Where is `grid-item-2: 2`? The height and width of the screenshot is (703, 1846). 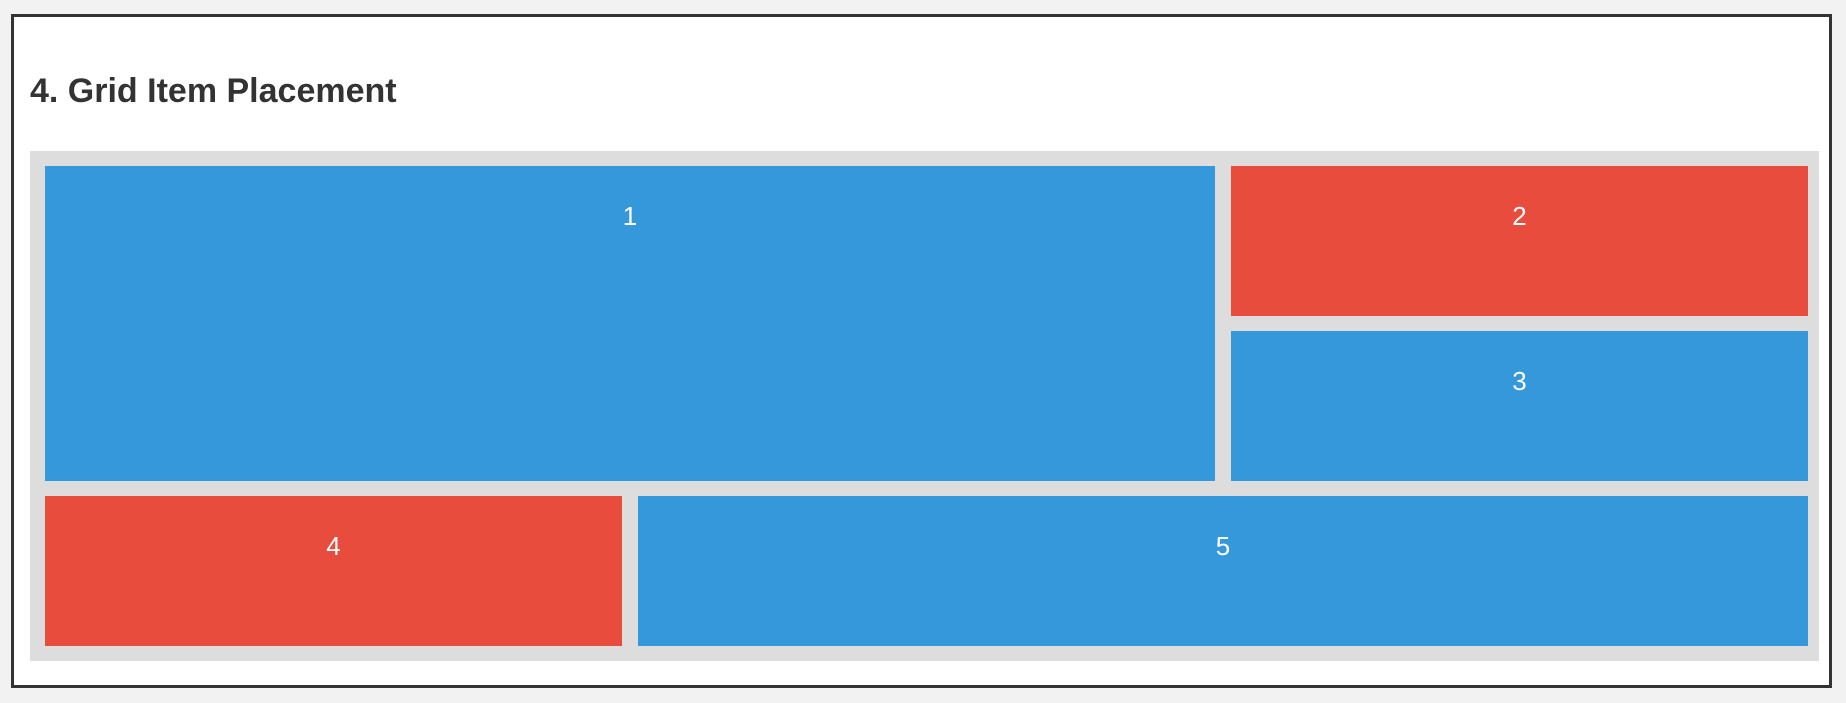
grid-item-2: 2 is located at coordinates (1519, 241).